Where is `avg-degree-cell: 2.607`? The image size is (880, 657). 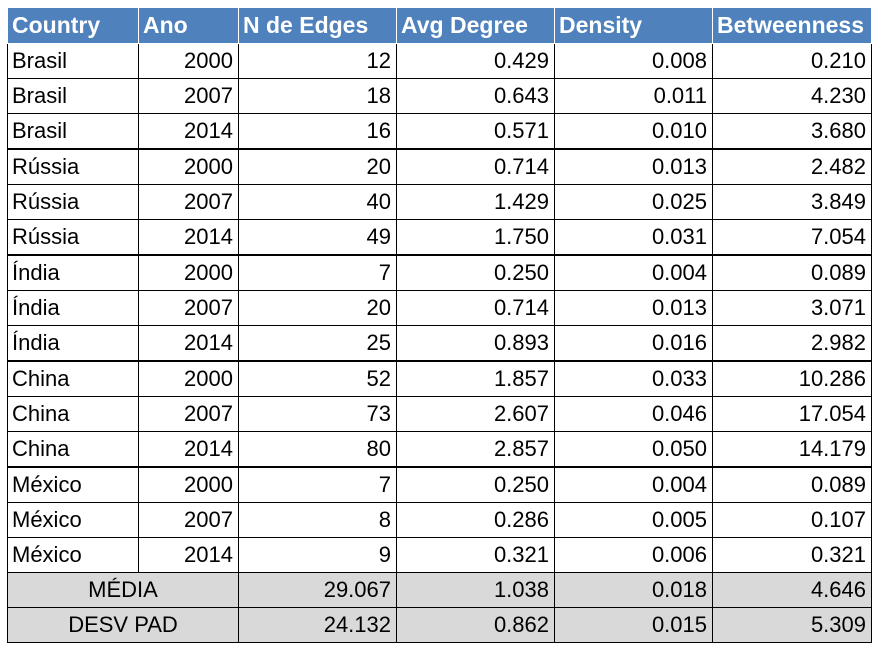 avg-degree-cell: 2.607 is located at coordinates (475, 414).